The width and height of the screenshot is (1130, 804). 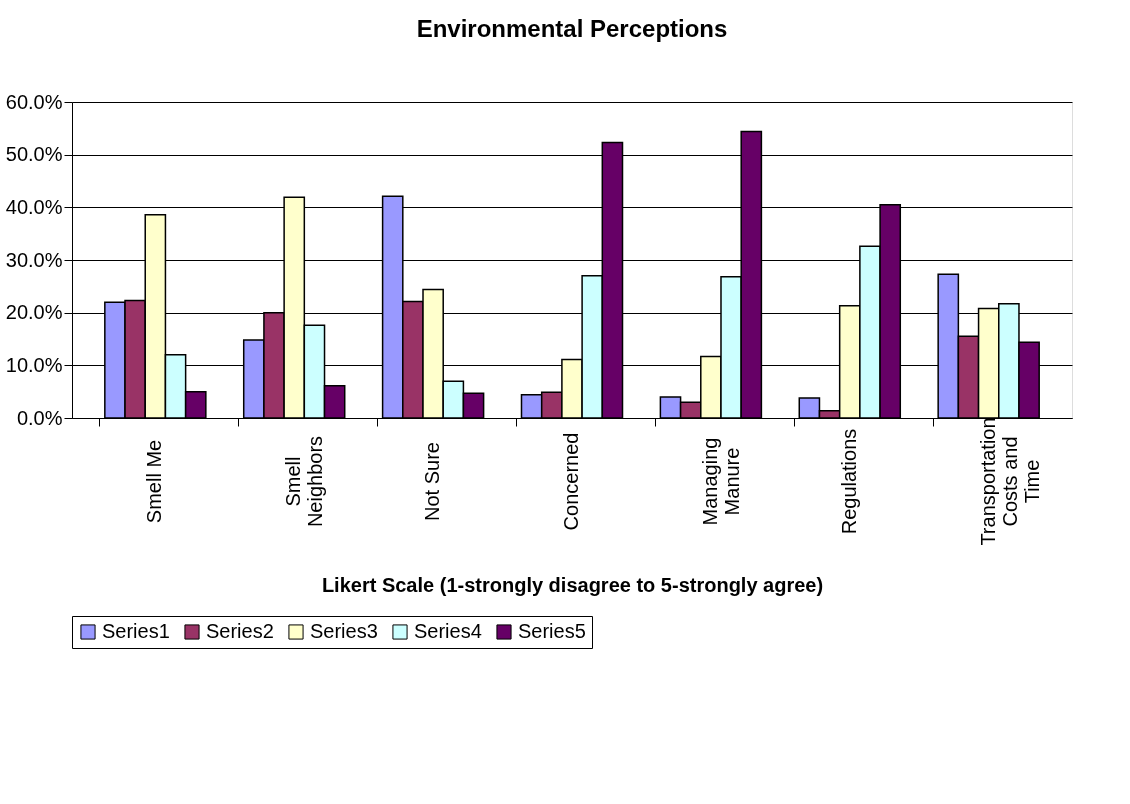 I want to click on x-tick-label: Concerned, so click(x=571, y=481).